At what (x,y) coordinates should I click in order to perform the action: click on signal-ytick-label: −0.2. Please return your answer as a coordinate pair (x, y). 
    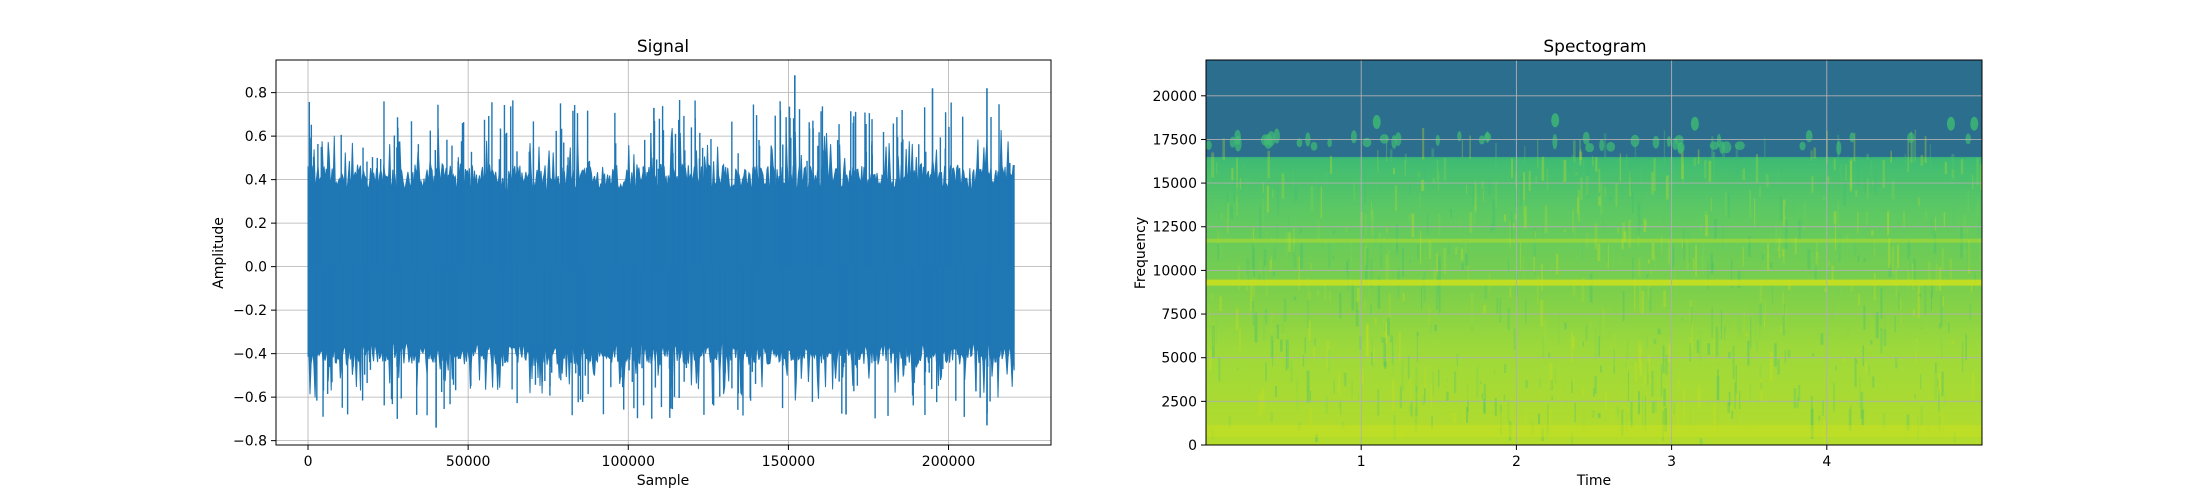
    Looking at the image, I should click on (250, 311).